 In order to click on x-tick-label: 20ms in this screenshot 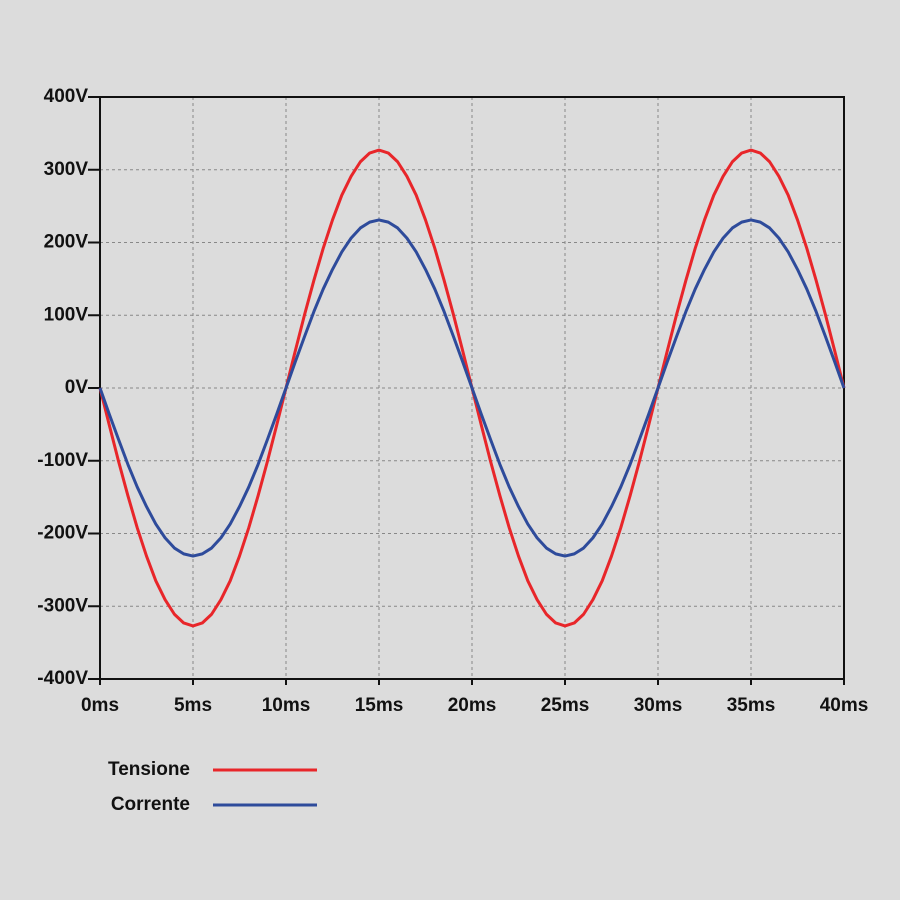, I will do `click(472, 705)`.